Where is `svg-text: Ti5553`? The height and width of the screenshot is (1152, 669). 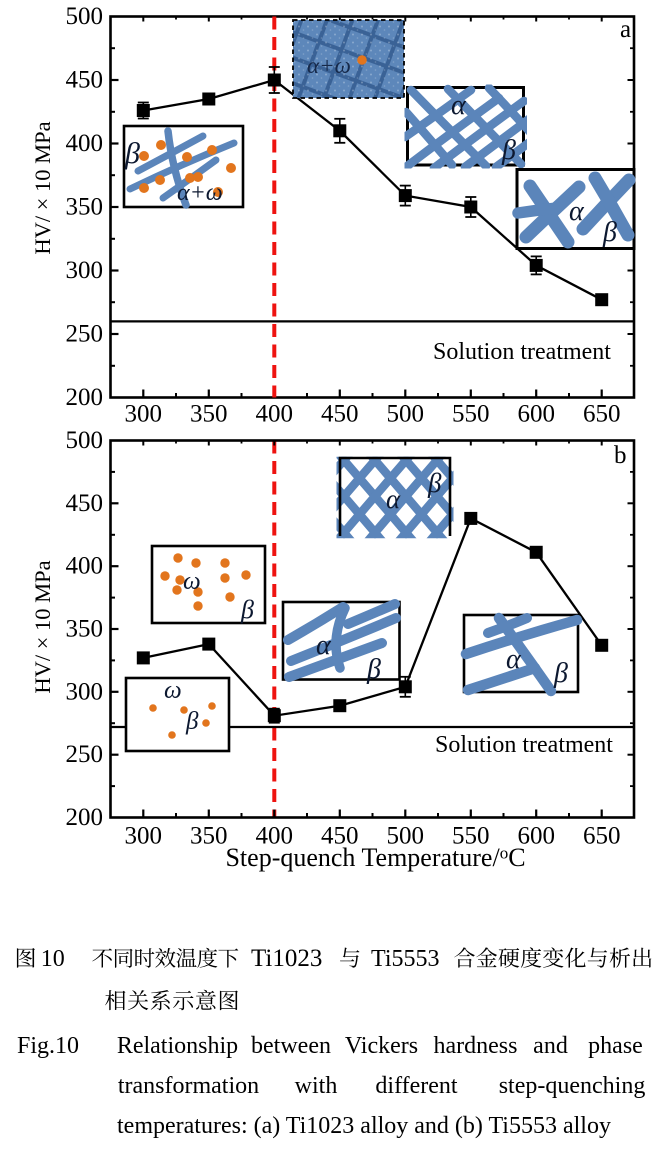
svg-text: Ti5553 is located at coordinates (405, 959).